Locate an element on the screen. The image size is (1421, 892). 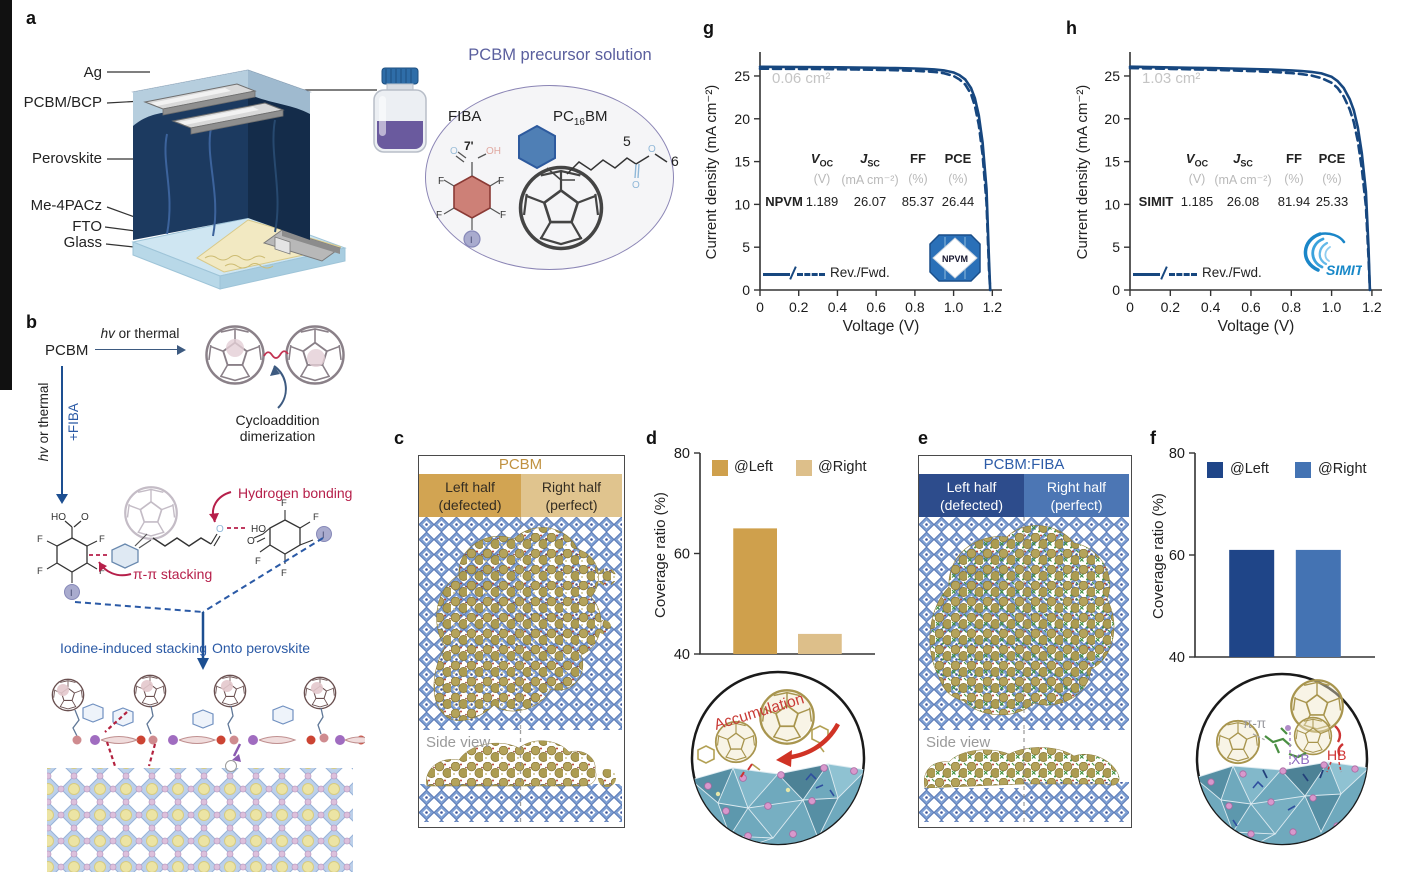
panel-g-xlabel: Voltage (V) is located at coordinates (881, 326).